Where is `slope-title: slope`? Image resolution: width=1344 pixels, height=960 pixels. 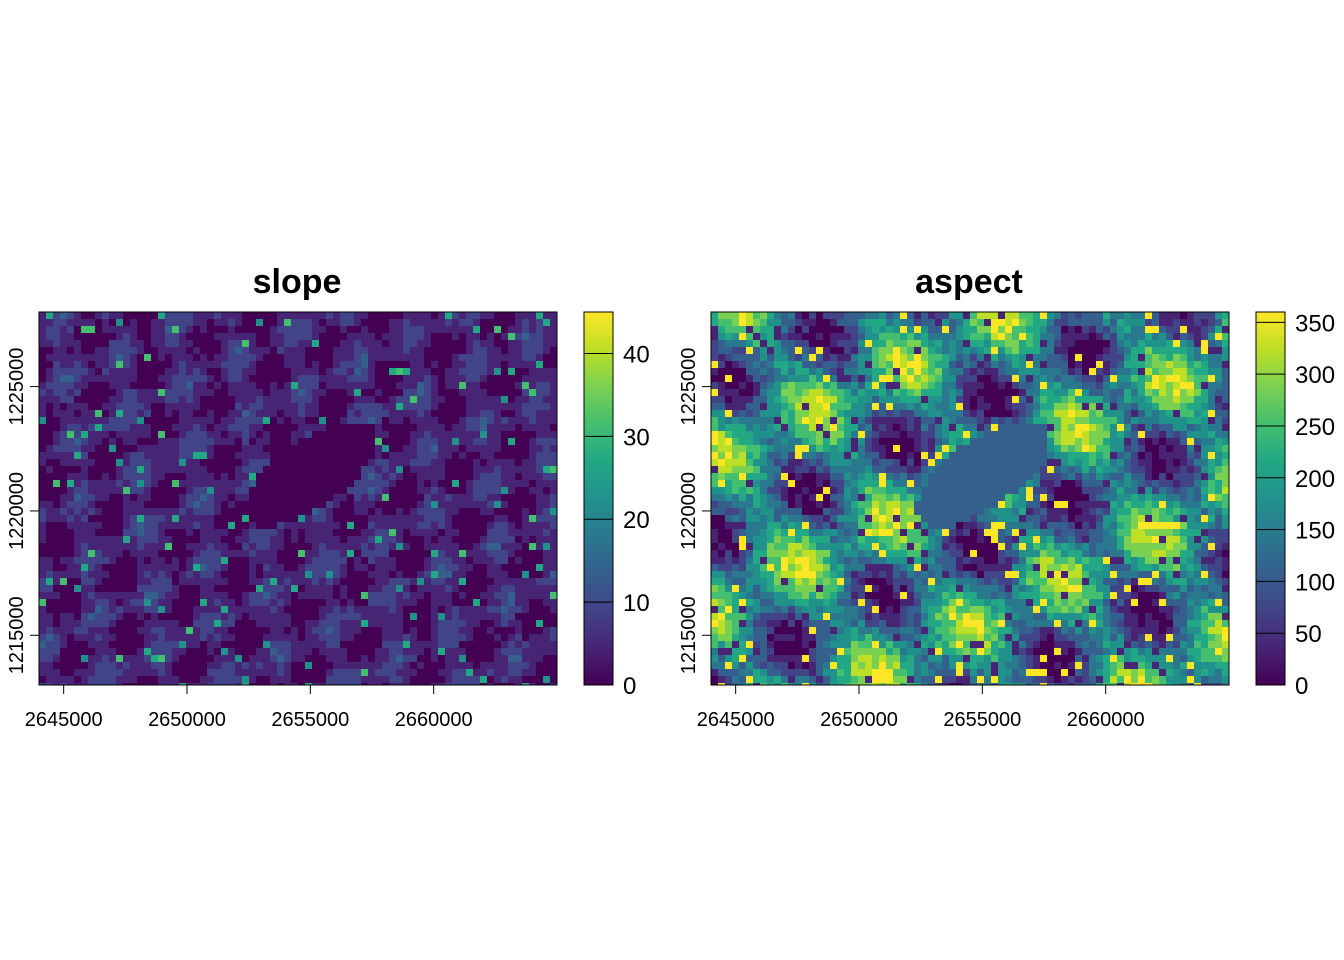
slope-title: slope is located at coordinates (297, 282).